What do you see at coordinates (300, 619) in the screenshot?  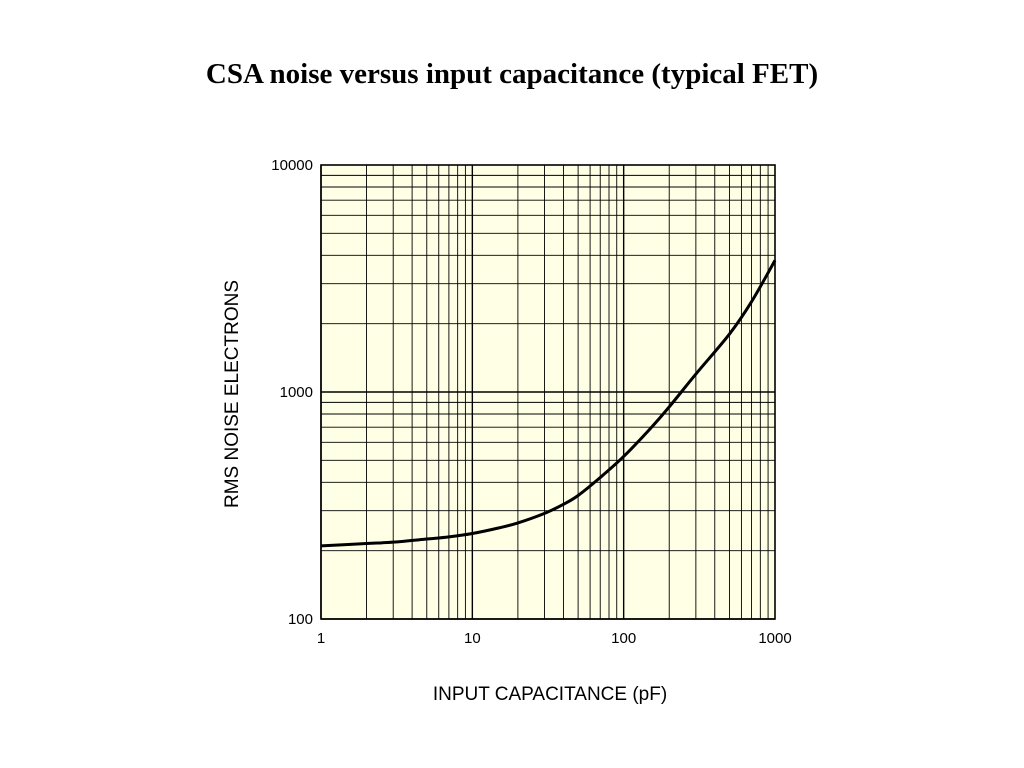 I see `y-tick-label: 100` at bounding box center [300, 619].